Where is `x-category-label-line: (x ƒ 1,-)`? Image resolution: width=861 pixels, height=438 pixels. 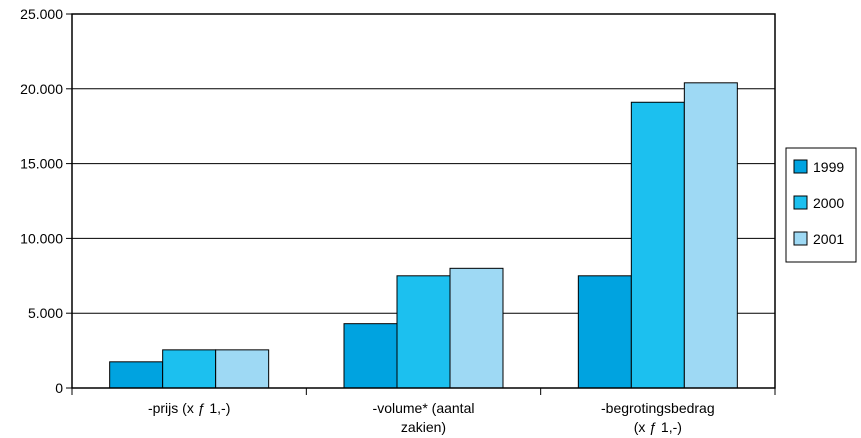 x-category-label-line: (x ƒ 1,-) is located at coordinates (658, 427).